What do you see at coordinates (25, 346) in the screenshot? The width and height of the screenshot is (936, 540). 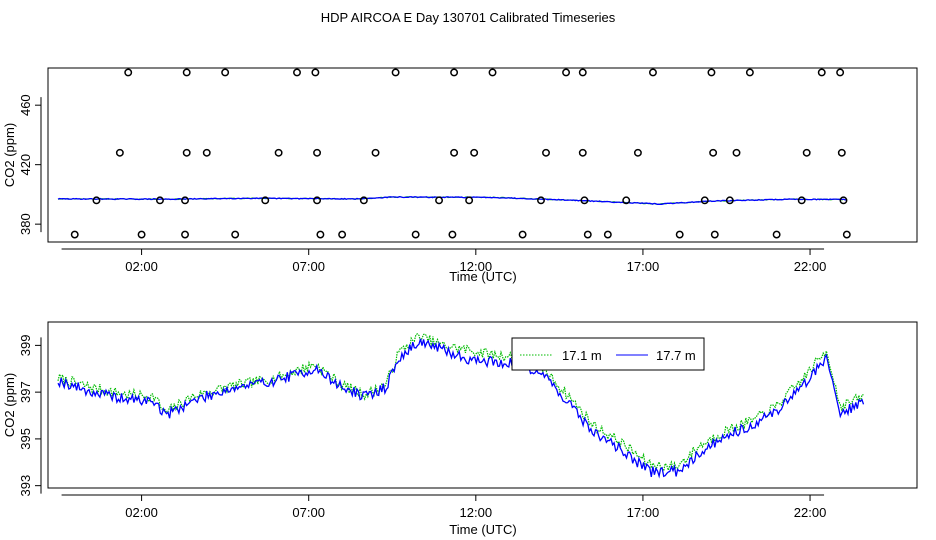 I see `bottom-y-tick-label: 399` at bounding box center [25, 346].